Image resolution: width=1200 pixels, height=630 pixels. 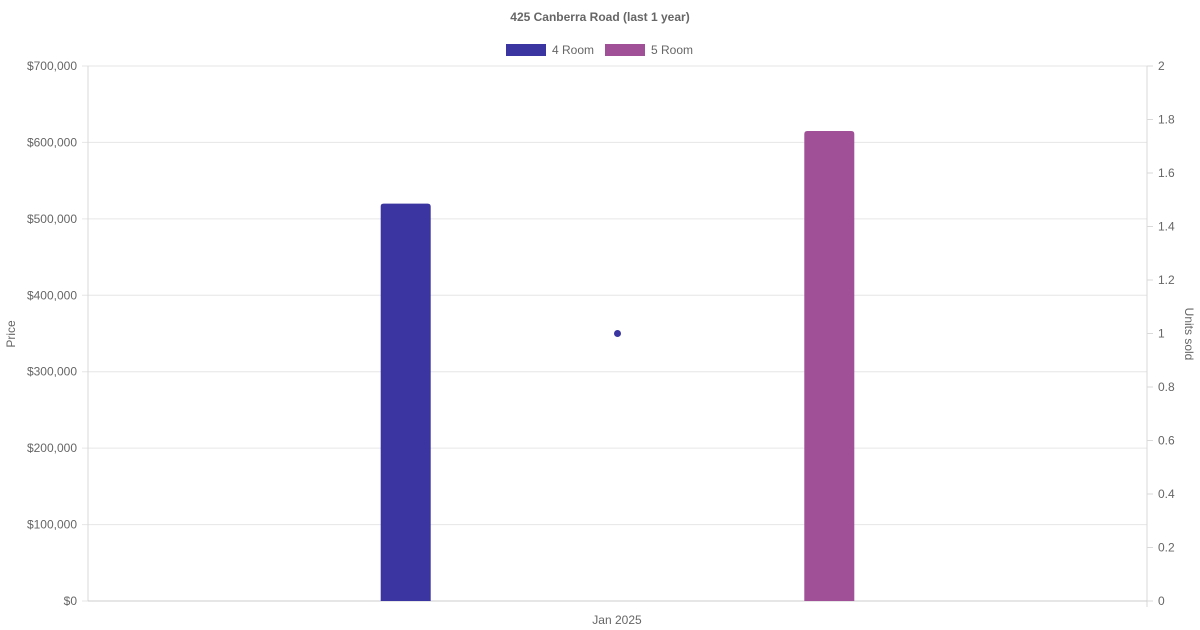 I want to click on legend-label-4-room: 4 Room, so click(x=573, y=50).